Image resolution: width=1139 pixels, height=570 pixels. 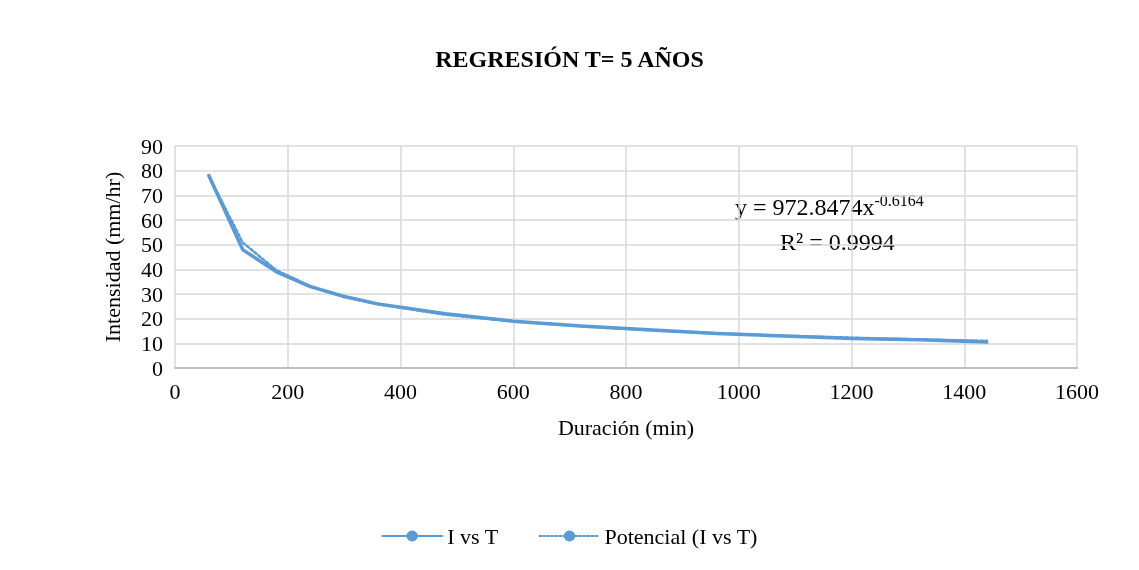 What do you see at coordinates (681, 536) in the screenshot?
I see `legend-label: Potencial (I vs T)` at bounding box center [681, 536].